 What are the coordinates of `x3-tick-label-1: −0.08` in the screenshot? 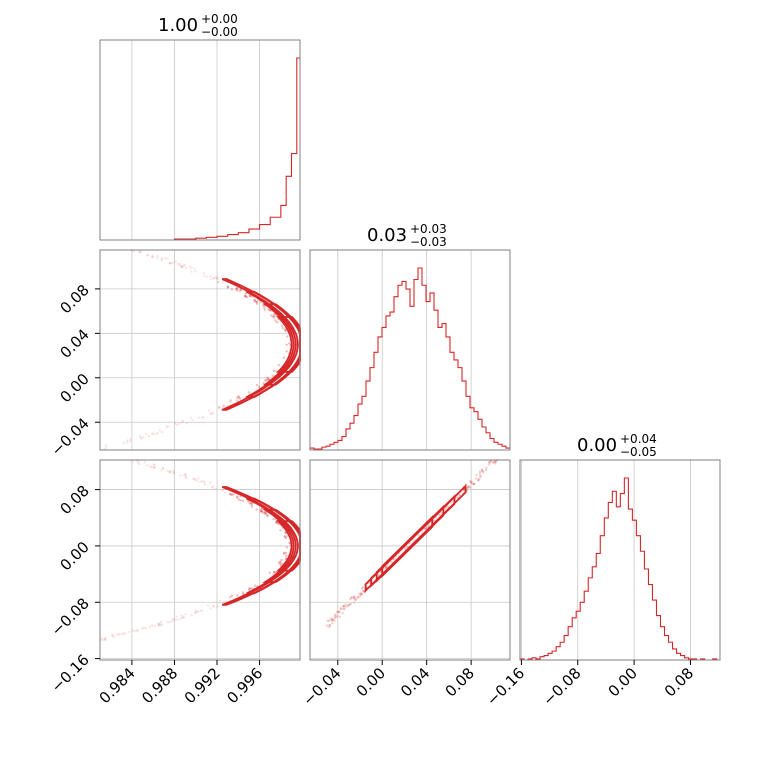 It's located at (561, 686).